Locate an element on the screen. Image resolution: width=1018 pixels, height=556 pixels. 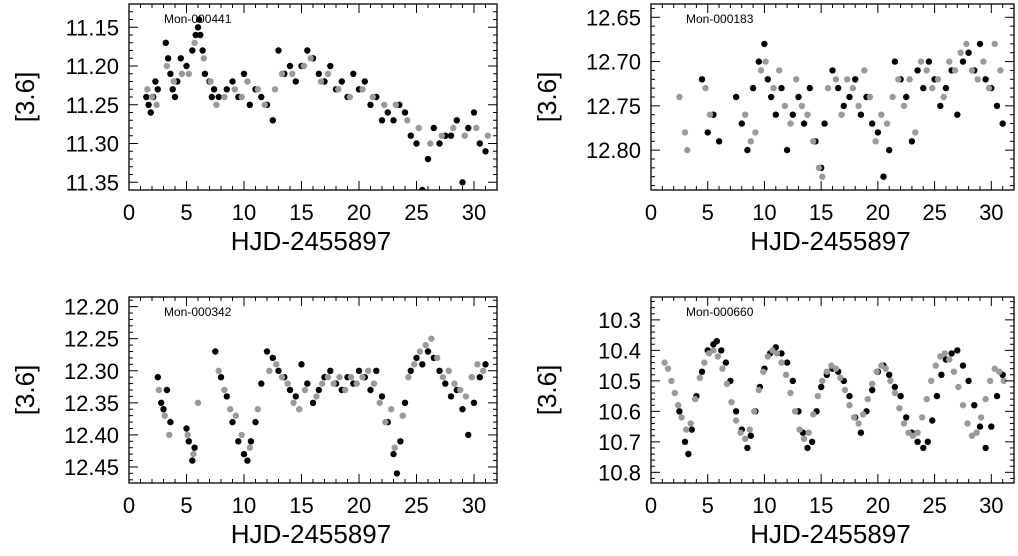
y-axis-title: [3.6] is located at coordinates (25, 390).